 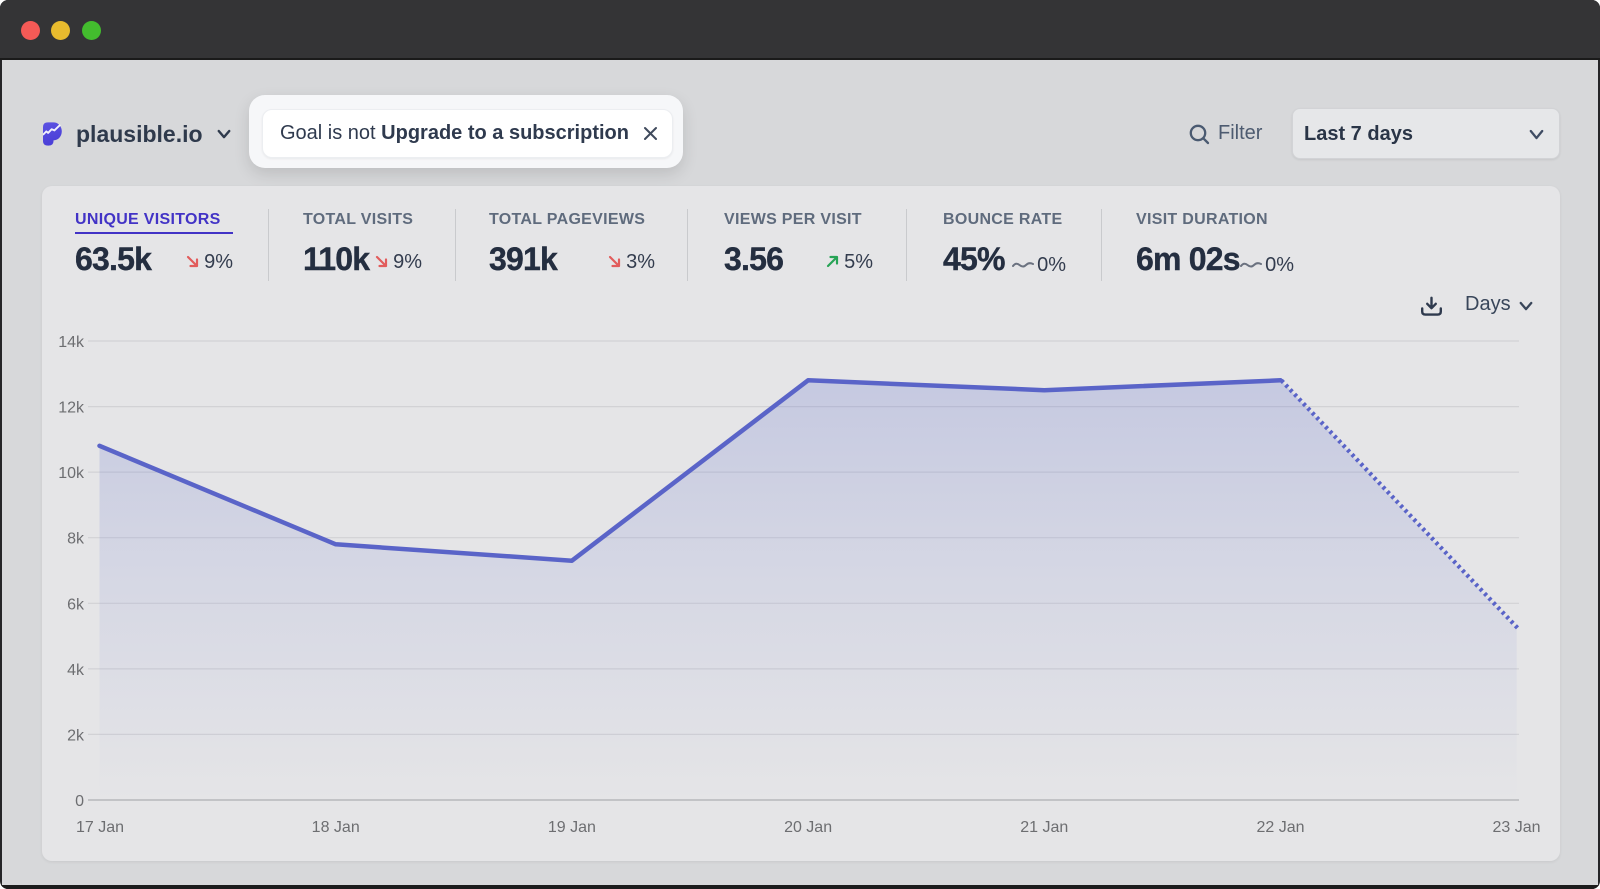 I want to click on svg-text: 6k, so click(x=76, y=604).